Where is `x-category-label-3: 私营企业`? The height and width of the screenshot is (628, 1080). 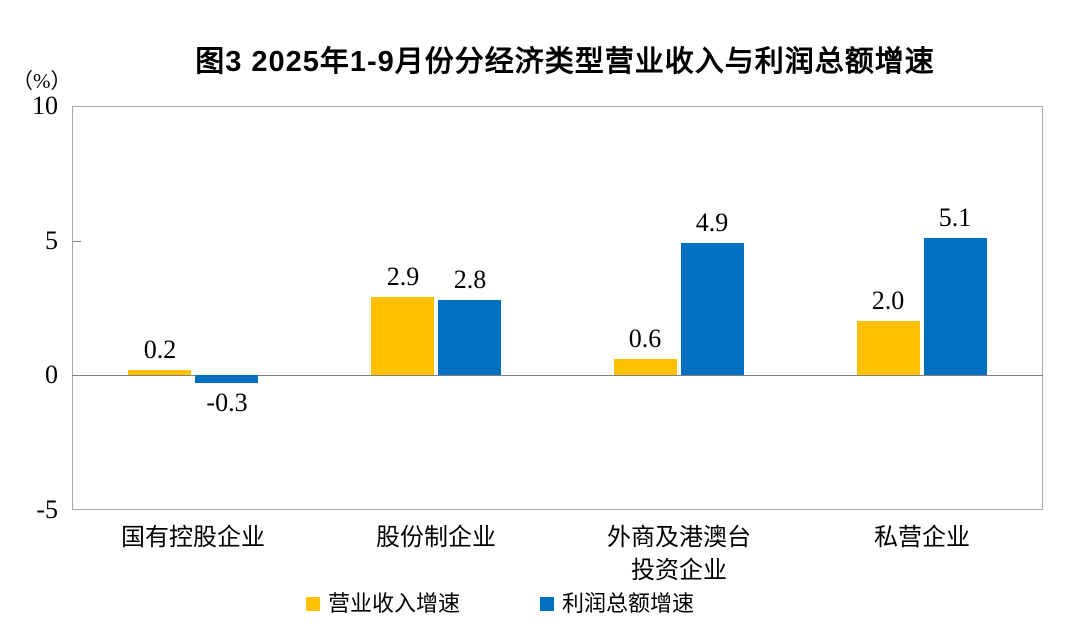
x-category-label-3: 私营企业 is located at coordinates (922, 538).